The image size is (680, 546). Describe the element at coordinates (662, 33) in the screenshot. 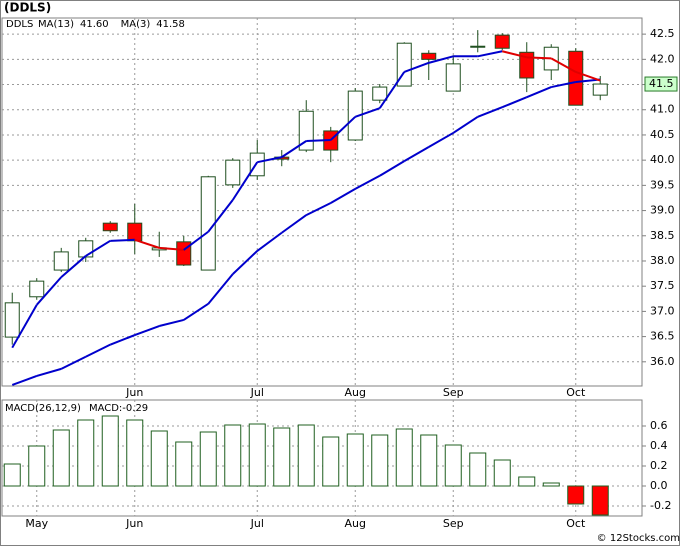

I see `y-tick-label: 42.5` at that location.